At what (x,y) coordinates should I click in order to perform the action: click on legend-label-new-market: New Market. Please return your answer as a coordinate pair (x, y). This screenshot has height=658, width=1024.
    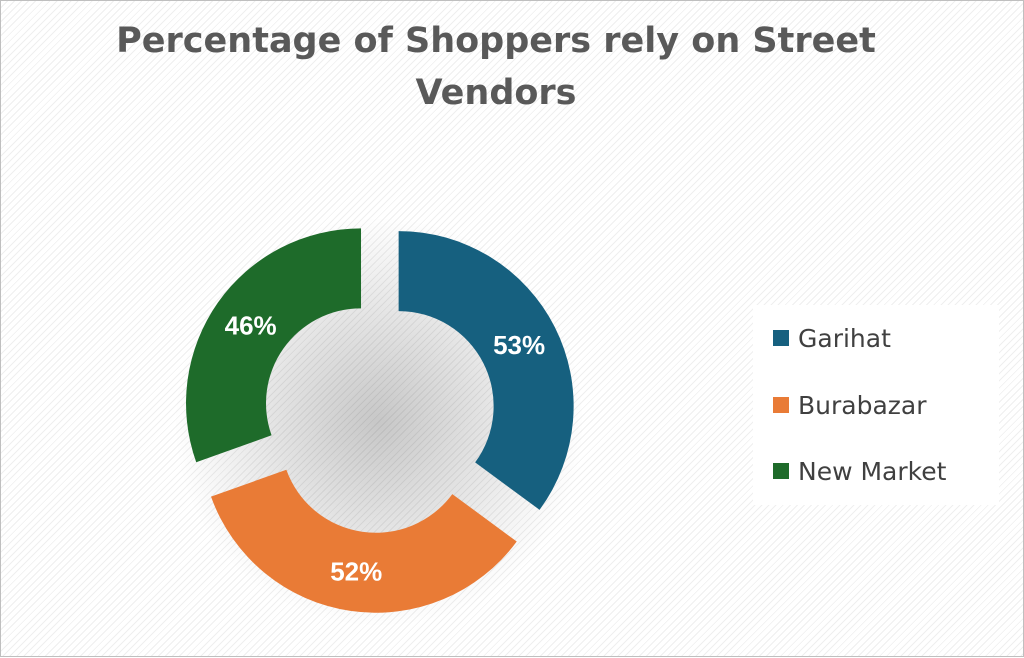
    Looking at the image, I should click on (872, 471).